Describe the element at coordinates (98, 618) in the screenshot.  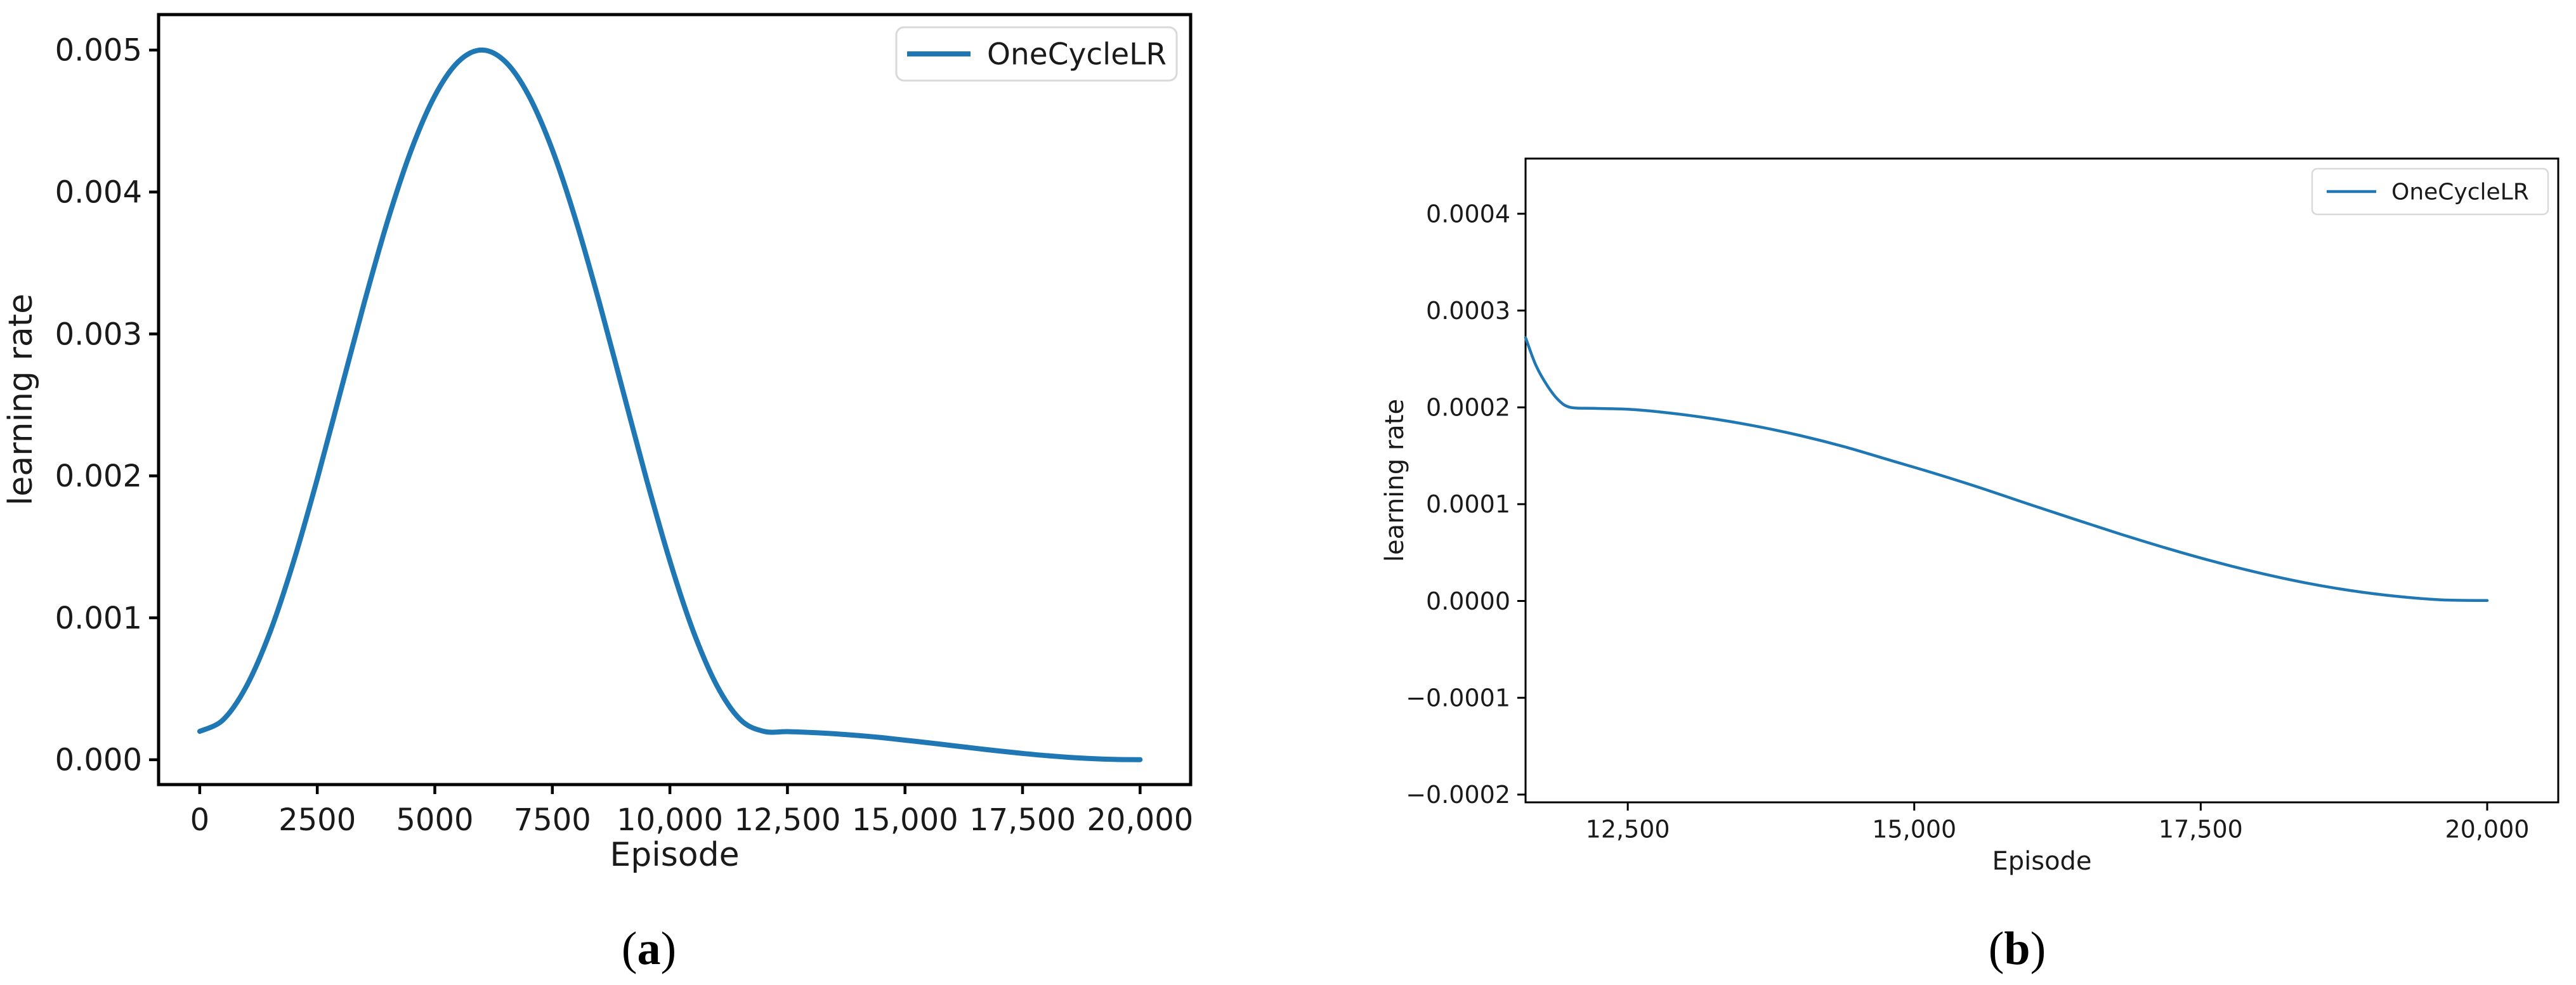
I see `y-tick-label: 0.001` at that location.